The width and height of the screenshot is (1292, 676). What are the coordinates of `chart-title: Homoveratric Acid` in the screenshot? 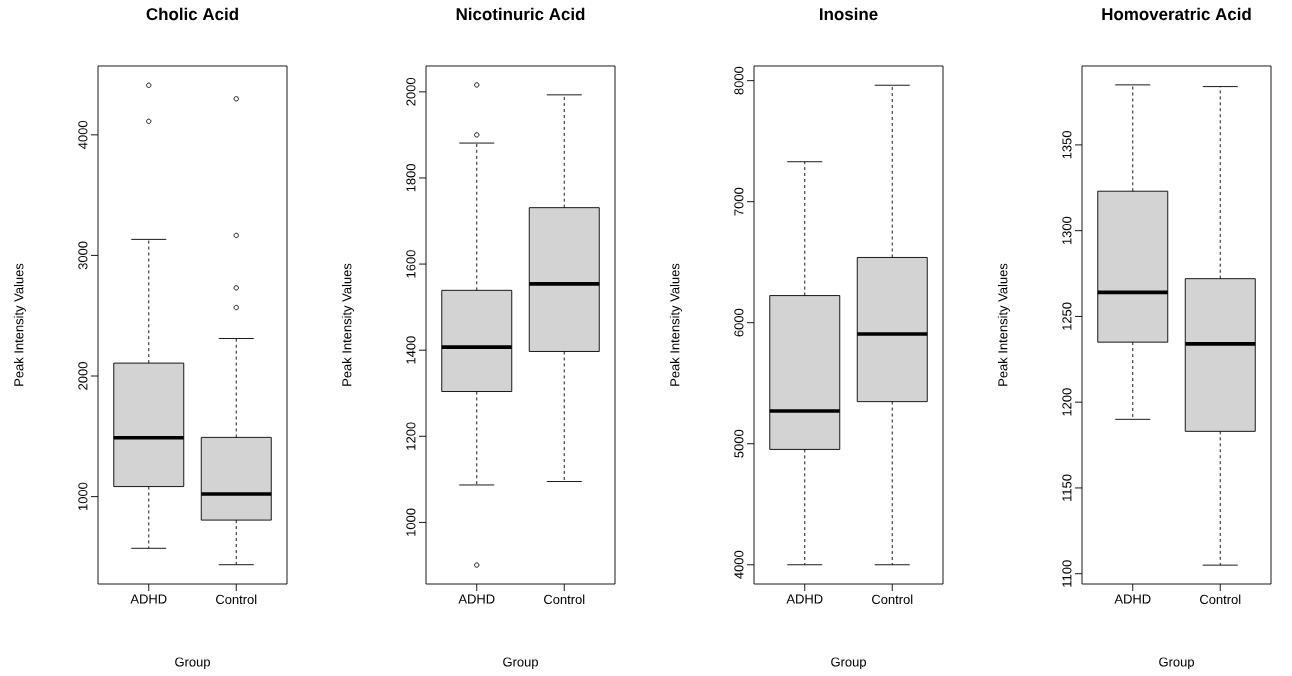 It's located at (1176, 14).